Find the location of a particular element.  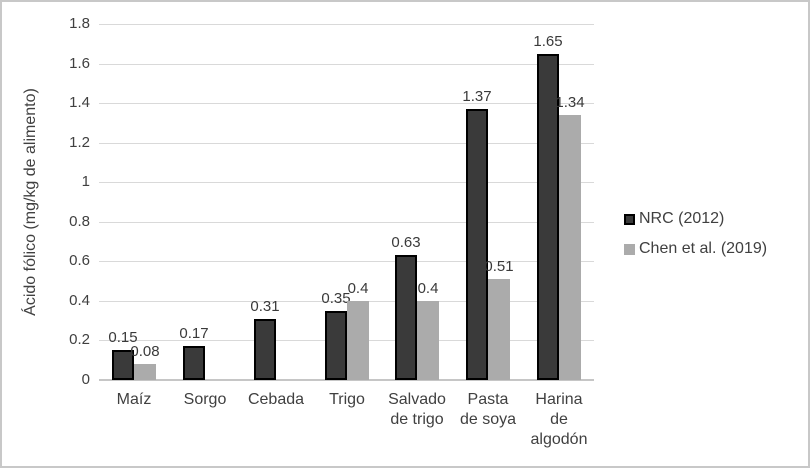

category-label: Cebada is located at coordinates (276, 399).